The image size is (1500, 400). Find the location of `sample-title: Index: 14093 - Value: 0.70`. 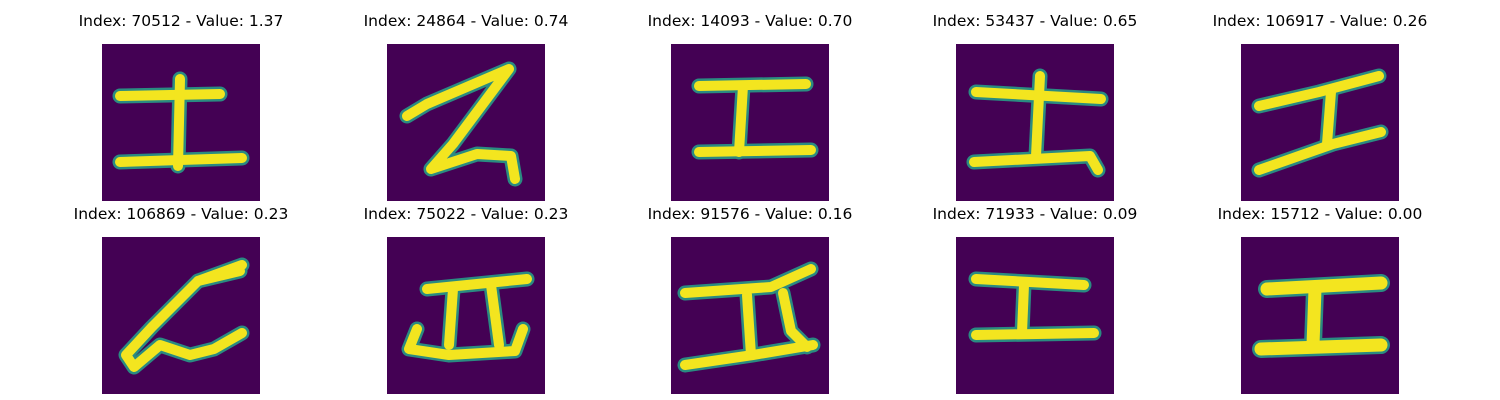

sample-title: Index: 14093 - Value: 0.70 is located at coordinates (750, 21).